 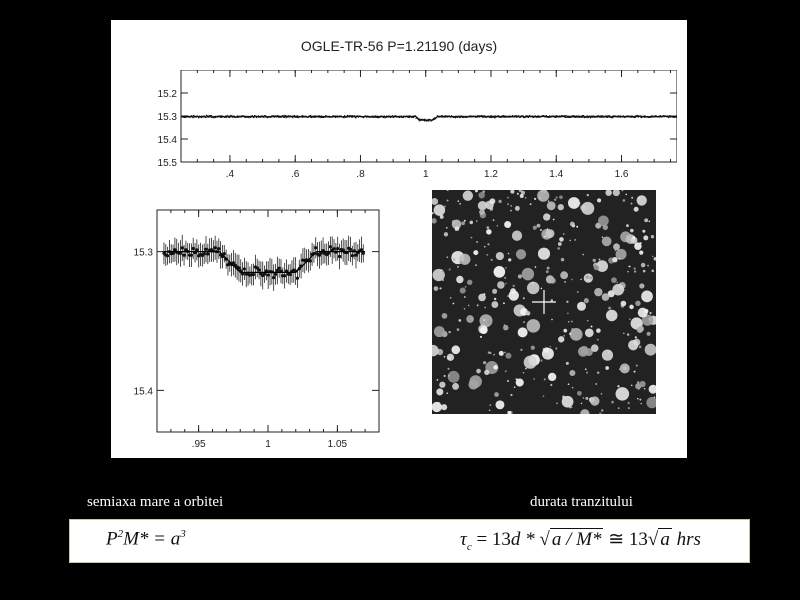 I want to click on light-curve-transit-zoom: .95 1 1.05 15.3 15.4, so click(x=257, y=329).